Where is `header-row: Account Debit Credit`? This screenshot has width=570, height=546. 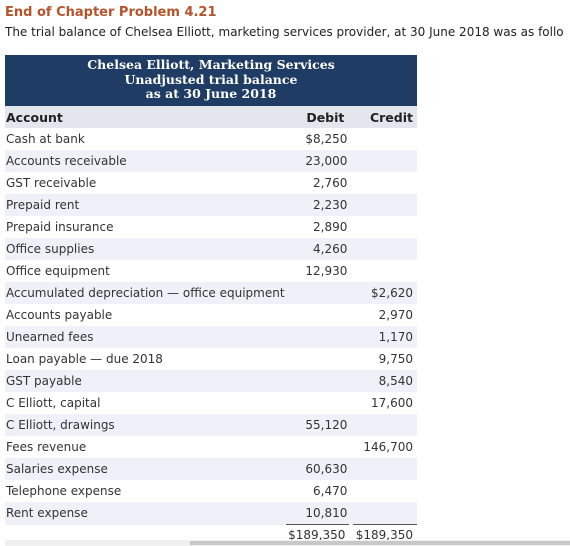 header-row: Account Debit Credit is located at coordinates (211, 117).